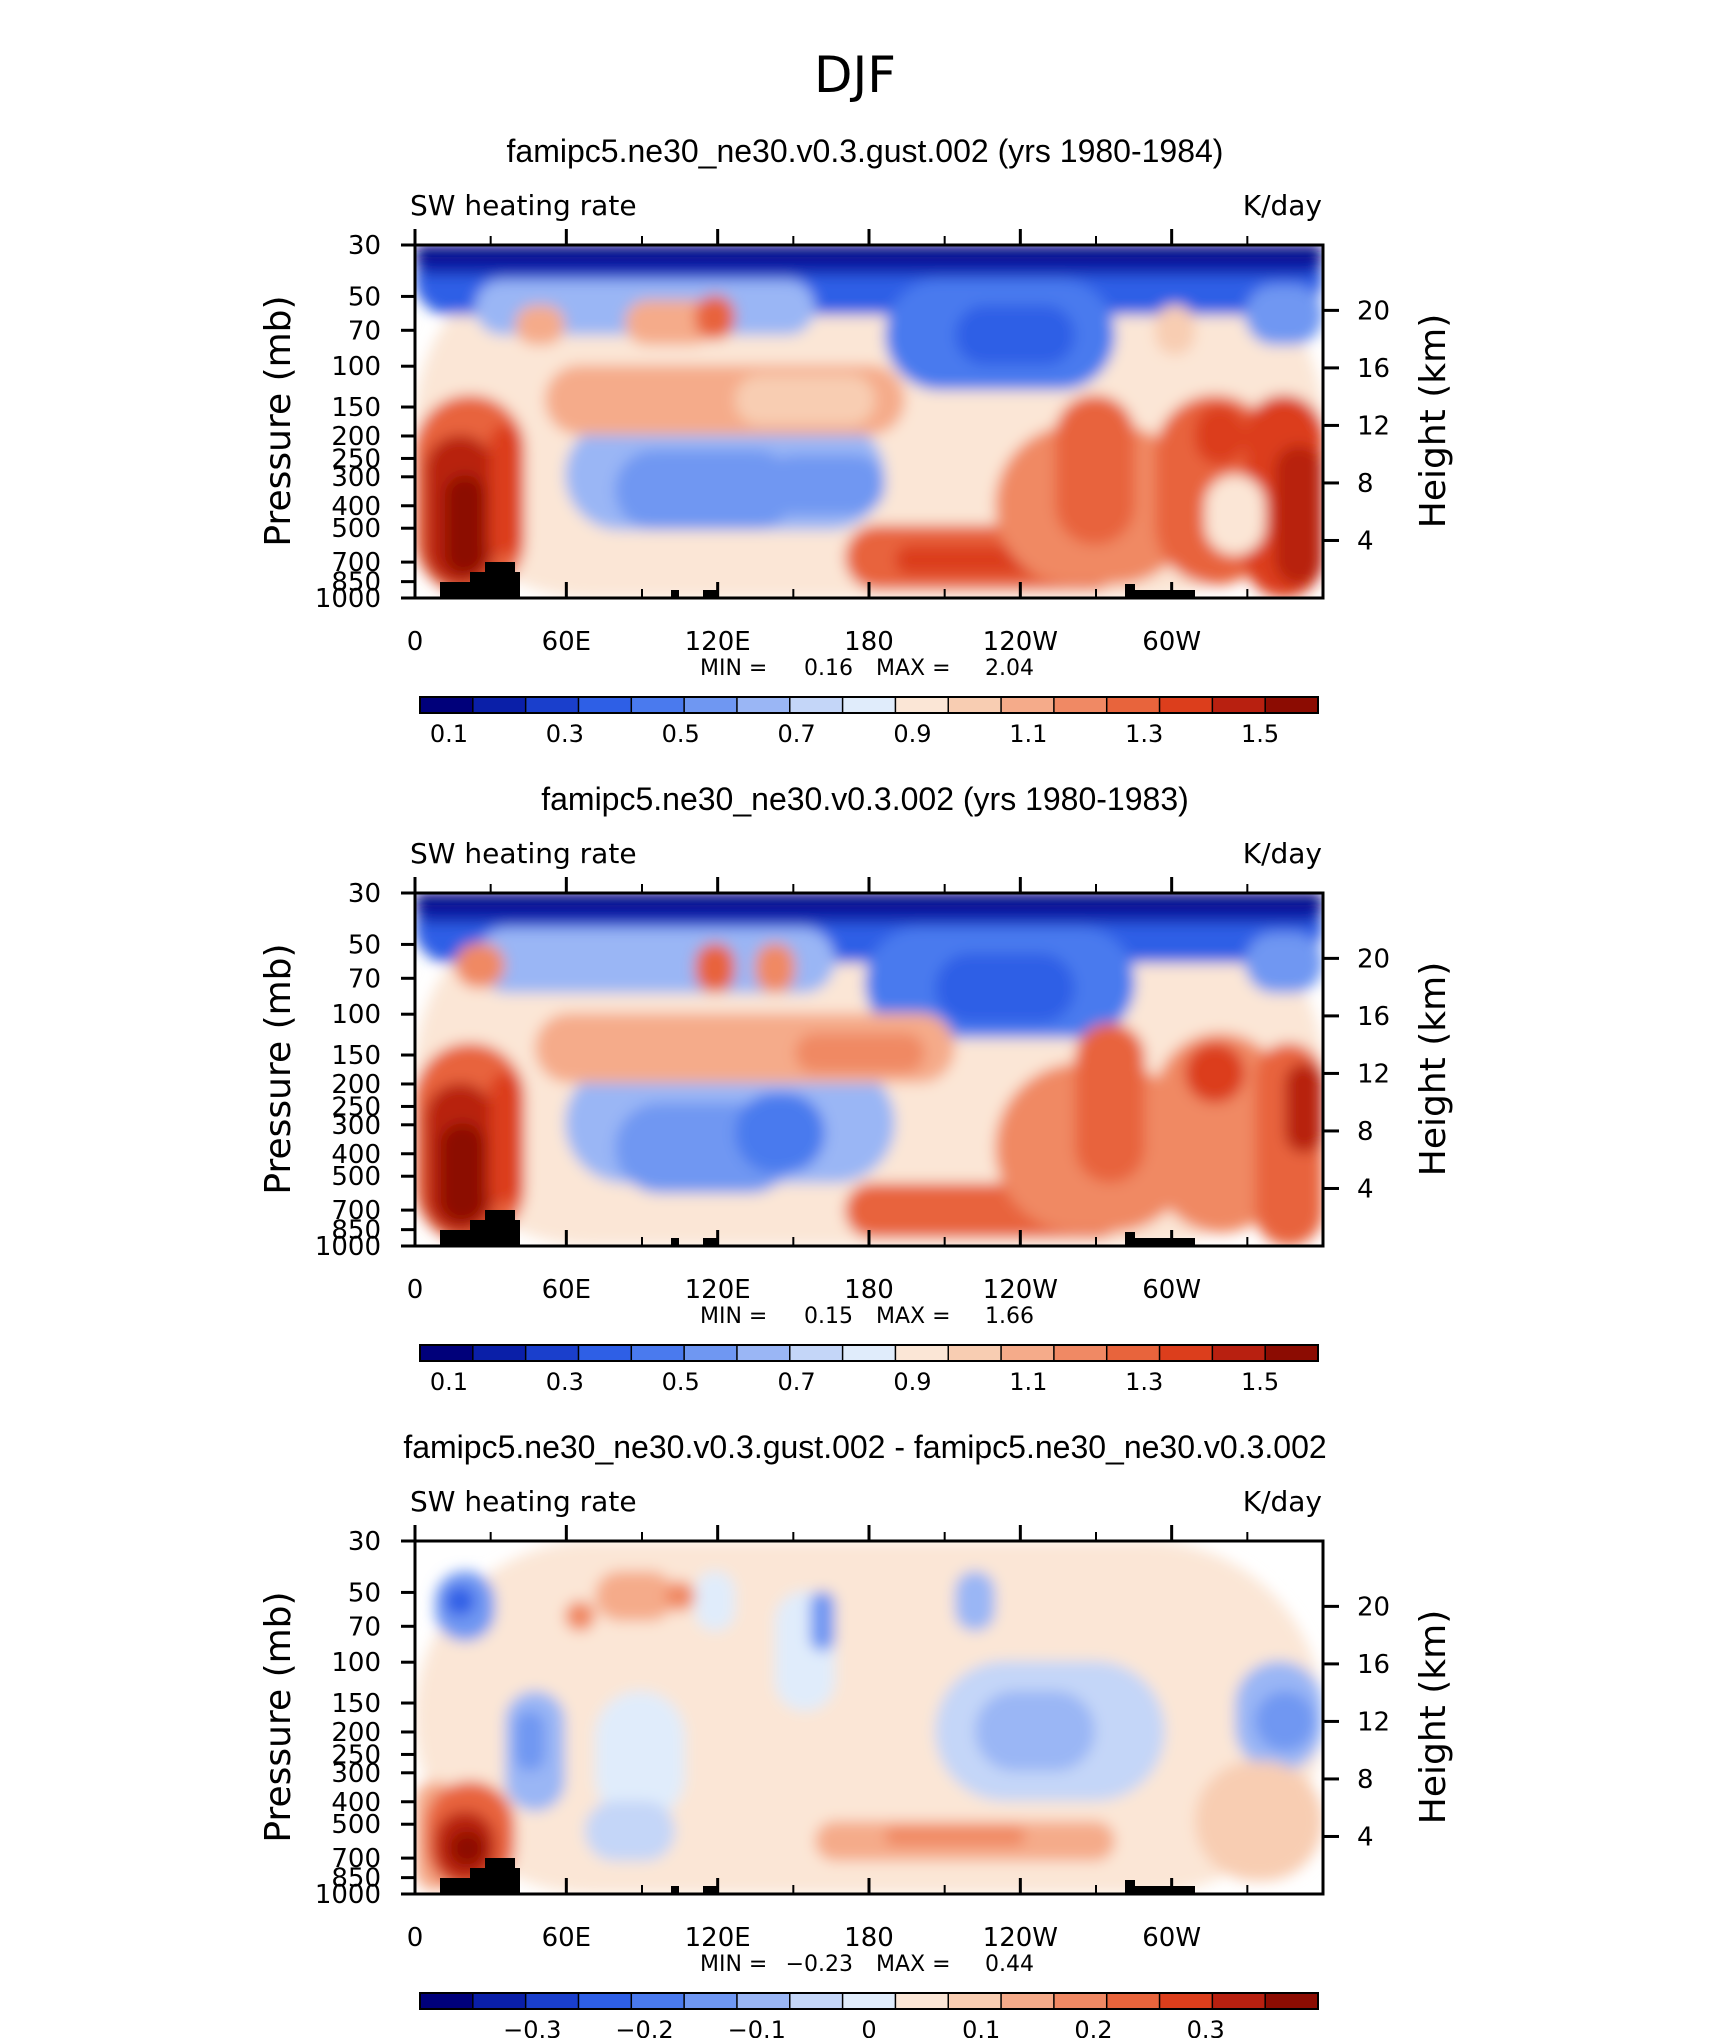 The height and width of the screenshot is (2038, 1710). Describe the element at coordinates (913, 1964) in the screenshot. I see `max-label: MAX =` at that location.